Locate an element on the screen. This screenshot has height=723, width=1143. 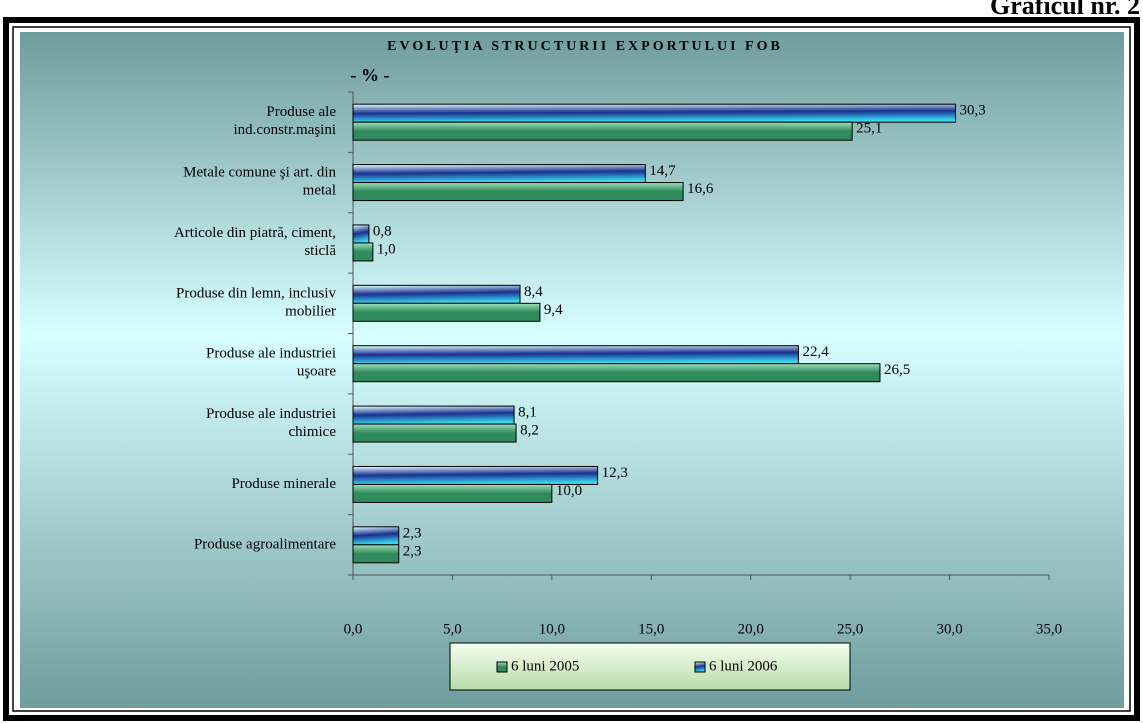
value-label: 14,7 is located at coordinates (662, 171).